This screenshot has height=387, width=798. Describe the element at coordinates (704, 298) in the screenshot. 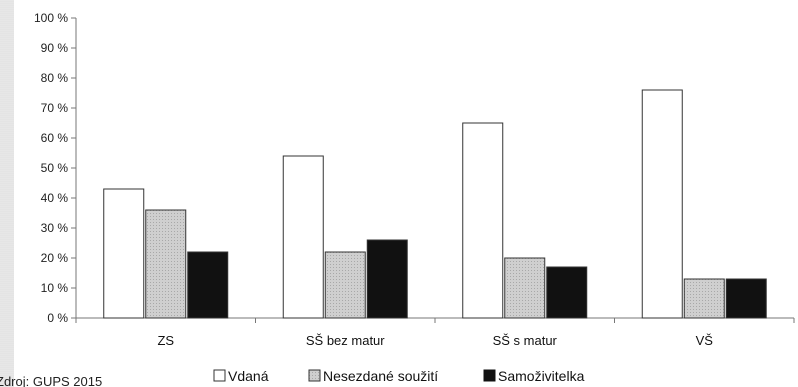

I see `bar-nesezdané-soužití-3` at that location.